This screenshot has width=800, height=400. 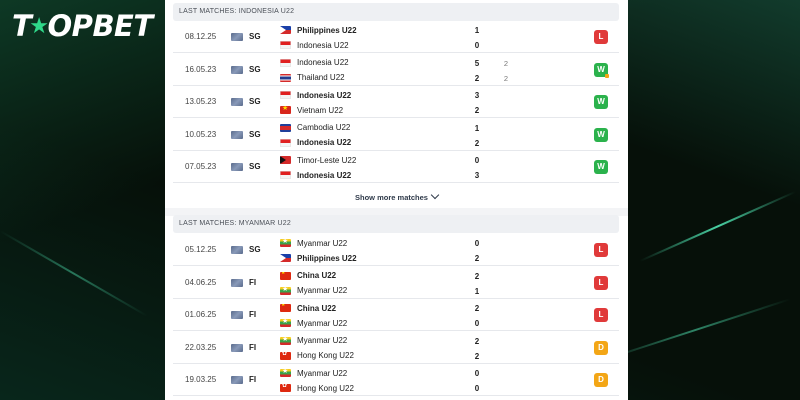 What do you see at coordinates (201, 167) in the screenshot?
I see `match-date: 07.05.23` at bounding box center [201, 167].